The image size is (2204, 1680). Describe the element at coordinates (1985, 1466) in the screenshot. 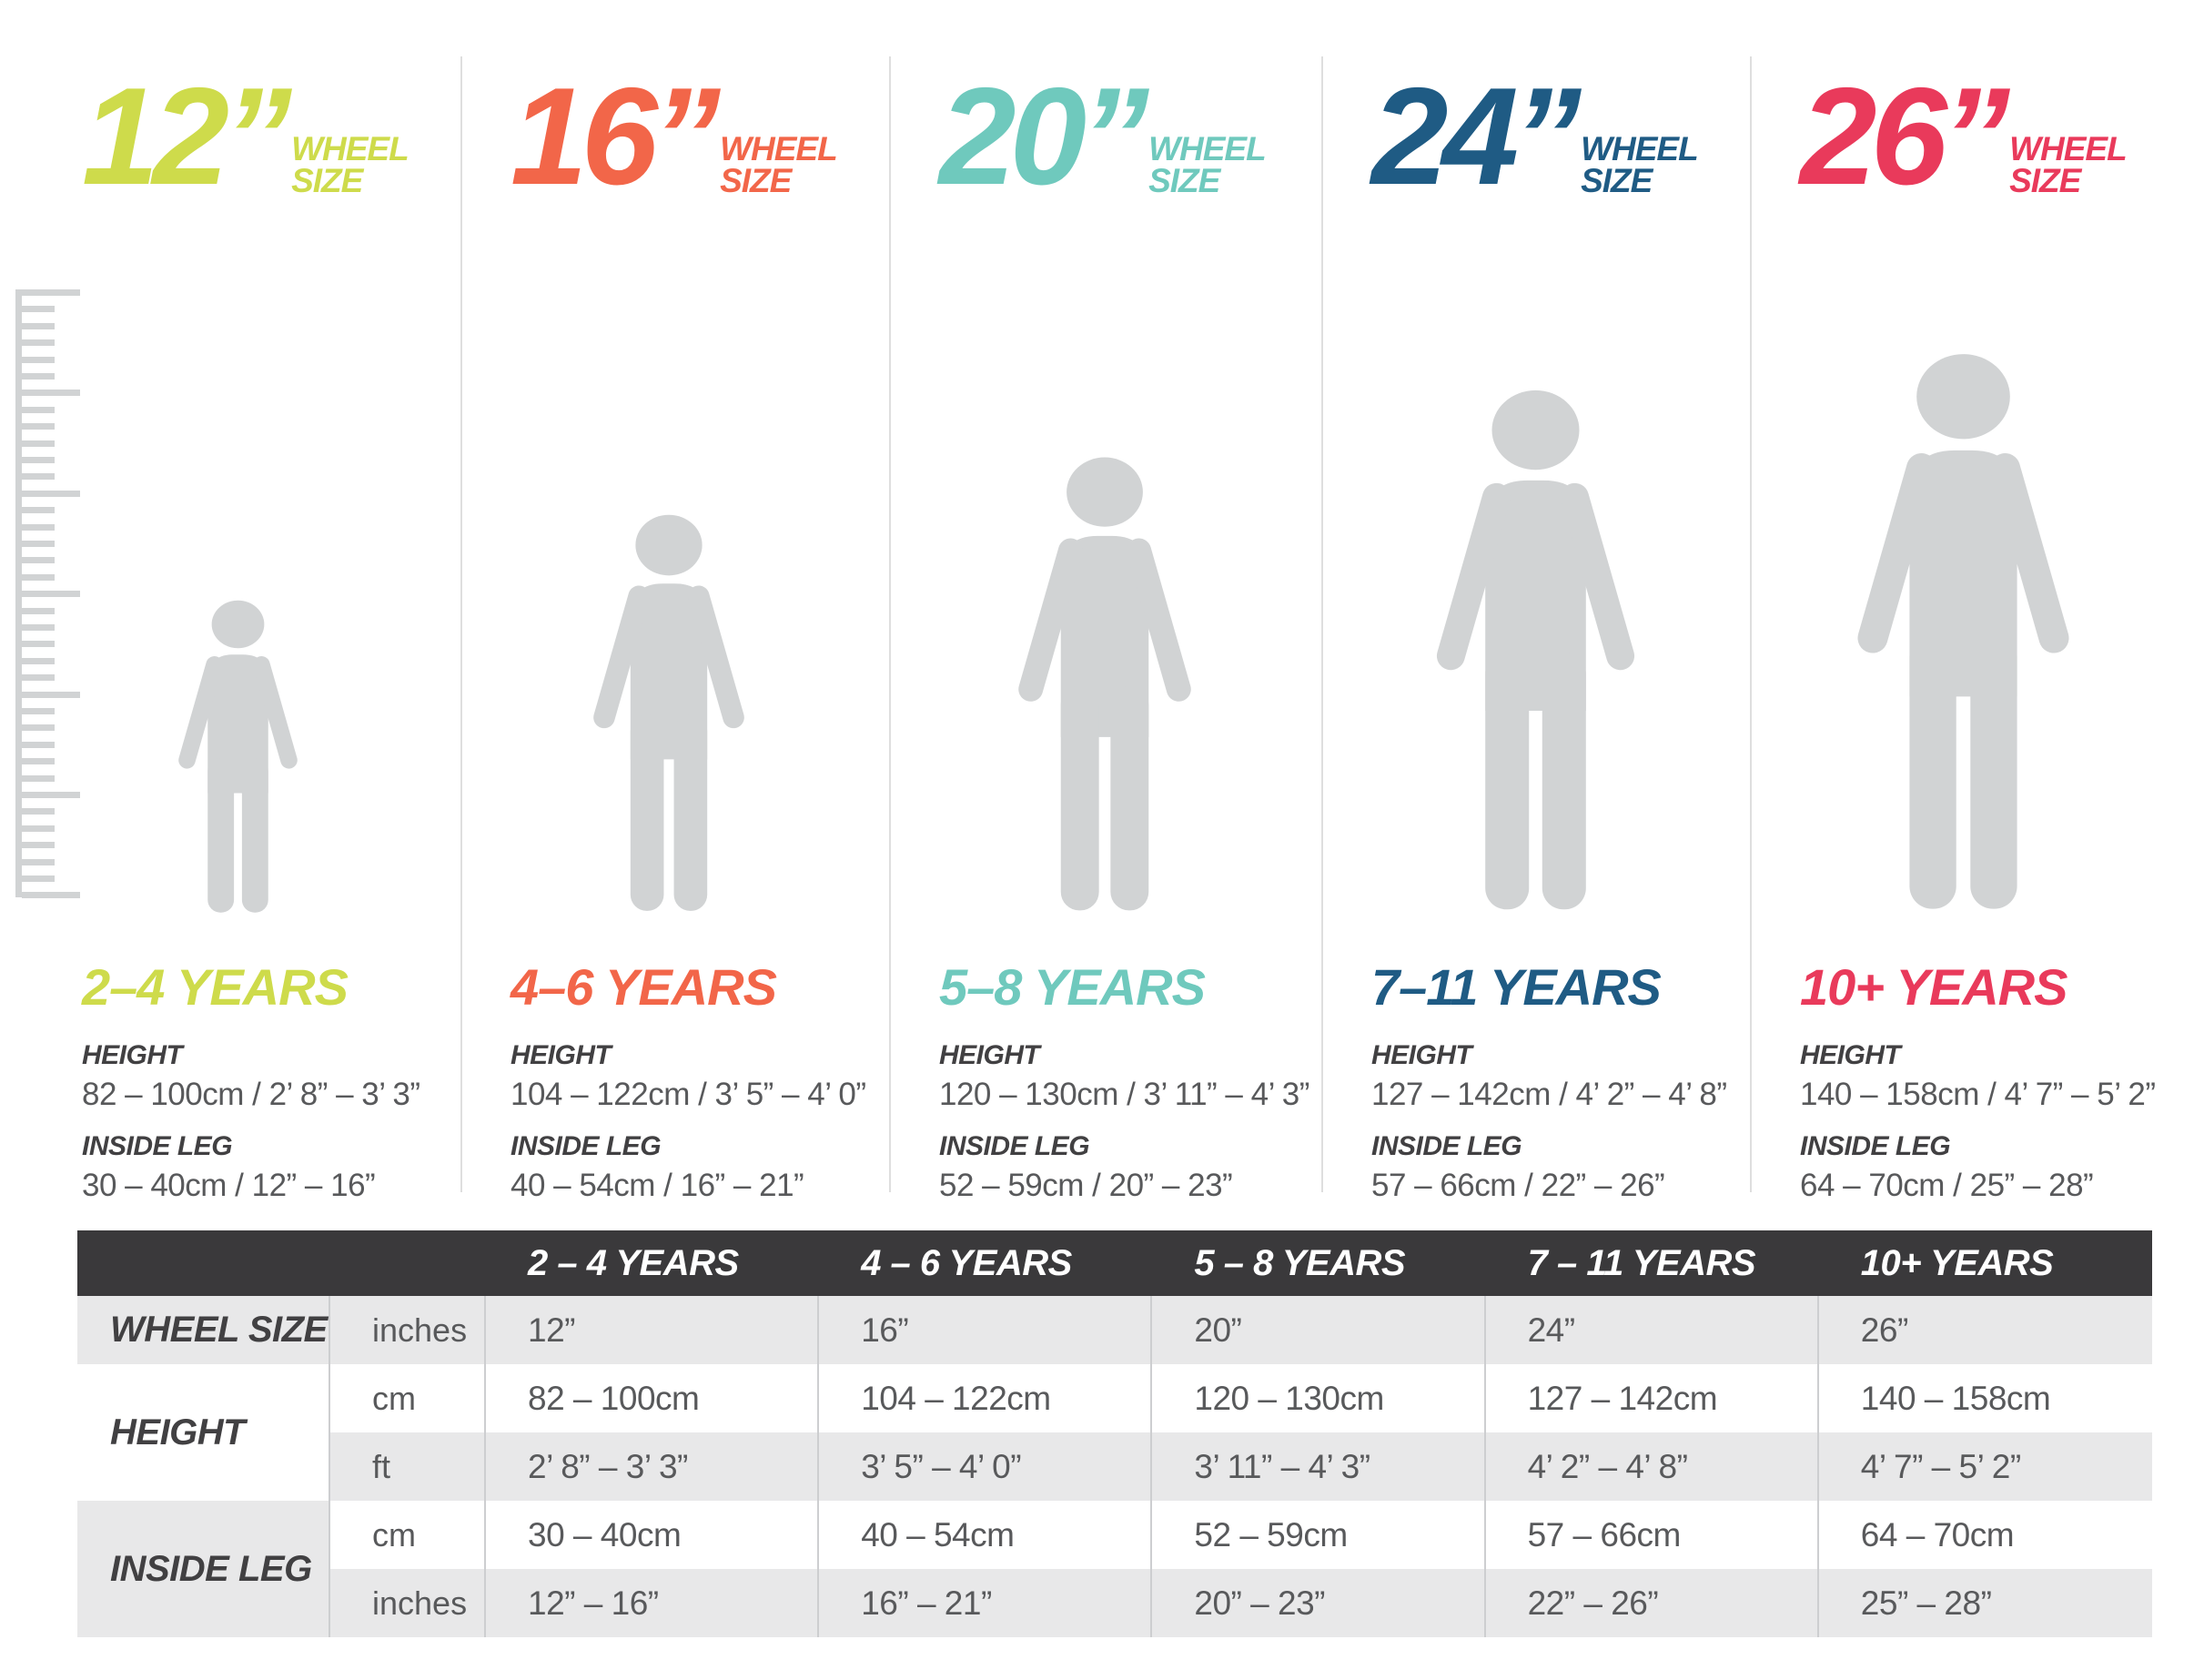

I see `table-cell: 4’ 7” – 5’ 2”` at that location.